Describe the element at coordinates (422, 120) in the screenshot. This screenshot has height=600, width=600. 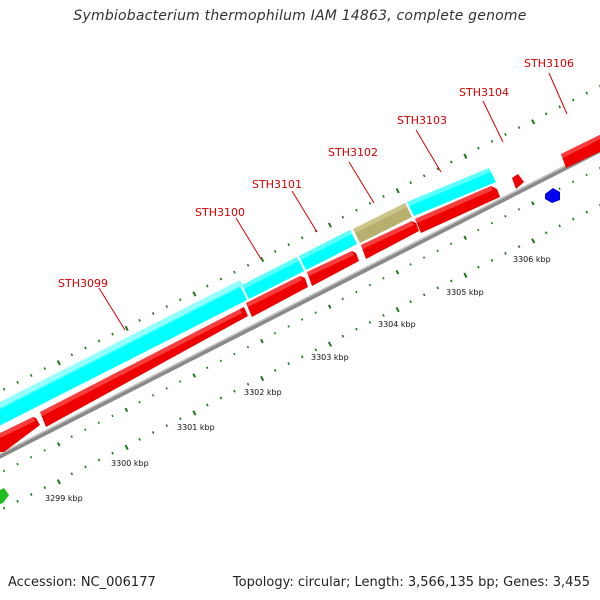
I see `gene-label-sth3103: STH3103` at that location.